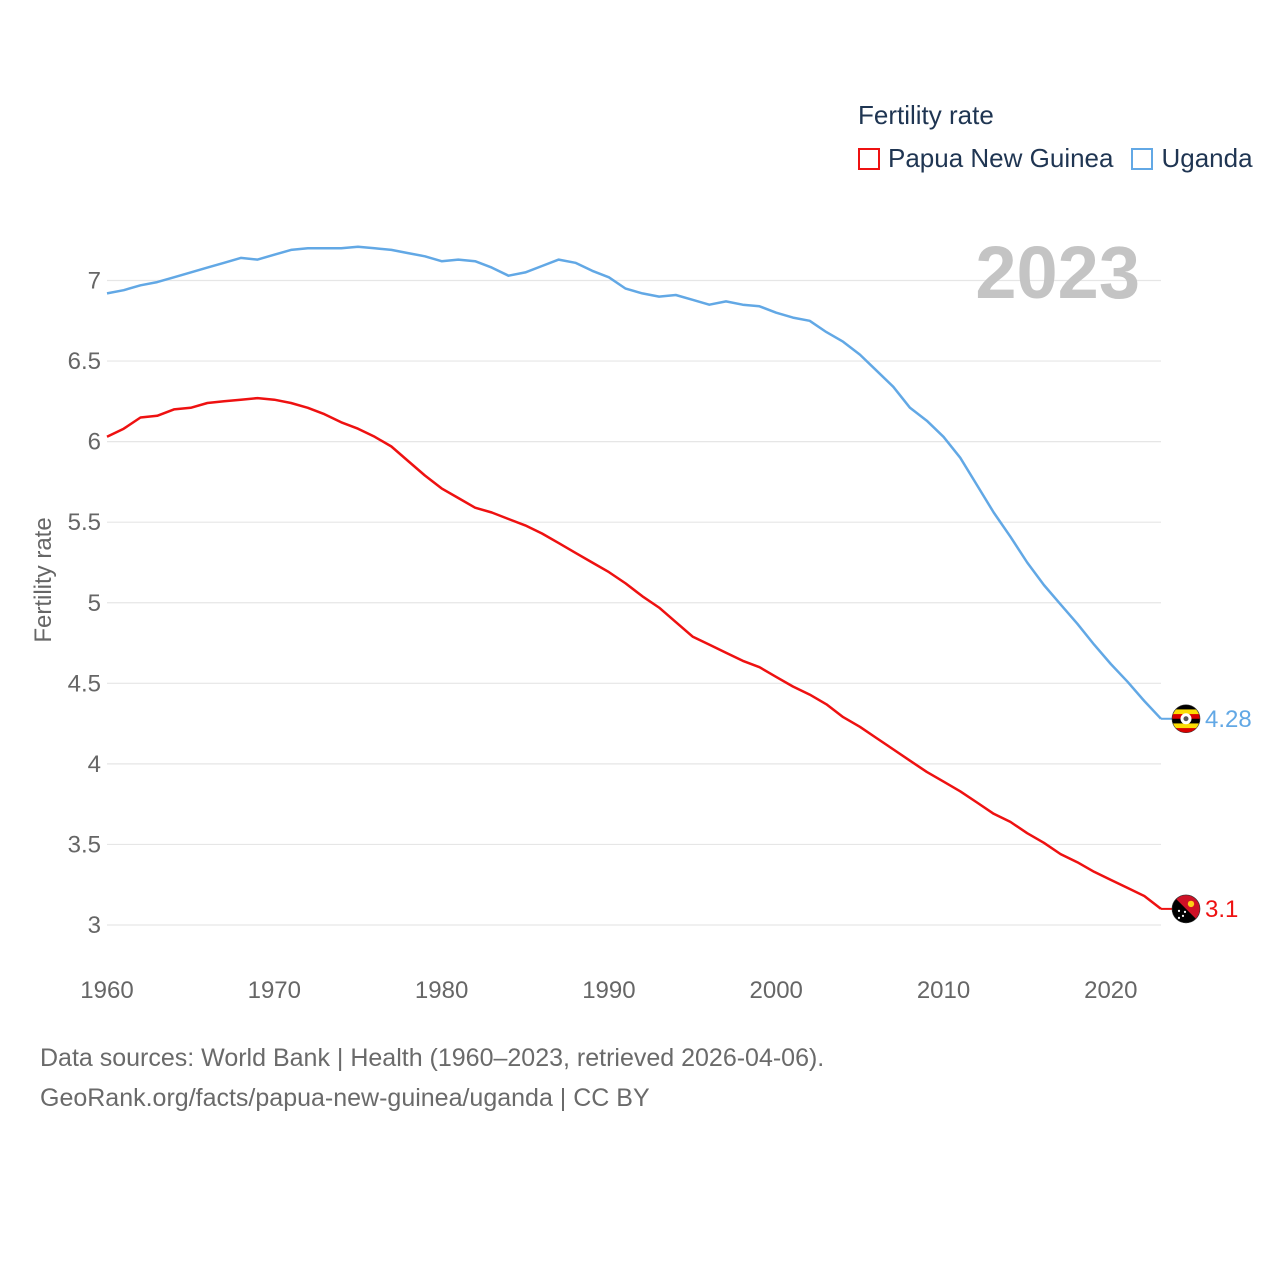 The width and height of the screenshot is (1280, 1280). I want to click on x-tick-label: 1970, so click(274, 990).